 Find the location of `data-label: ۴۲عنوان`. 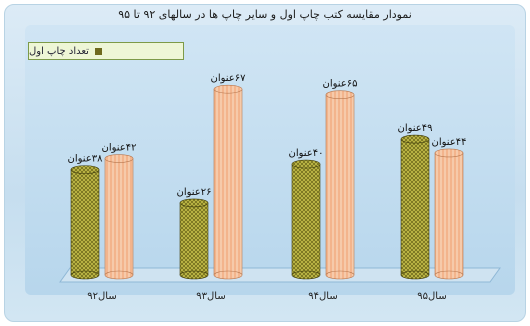

data-label: ۴۲عنوان is located at coordinates (118, 148).